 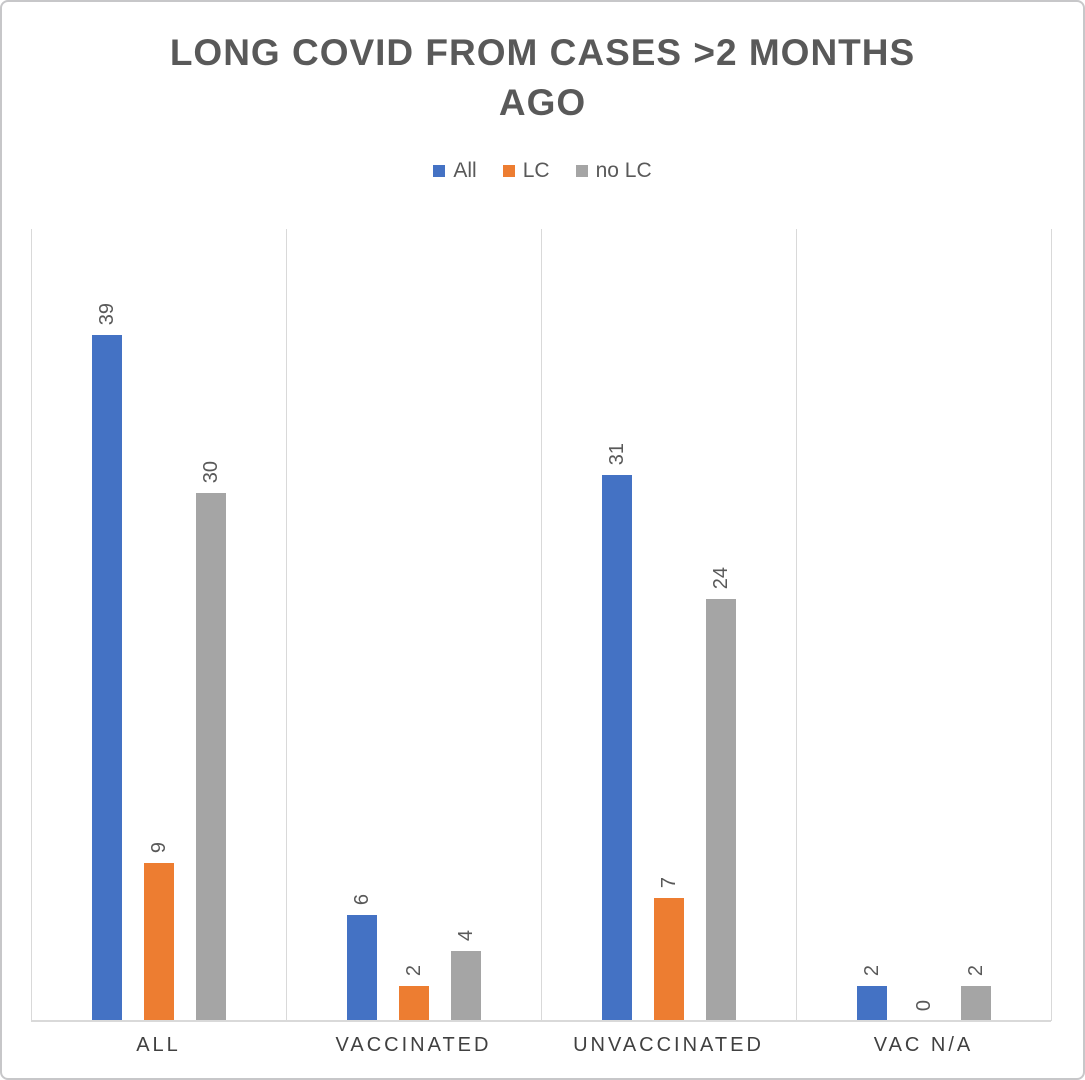 I want to click on bar-slot: 30, so click(x=210, y=625).